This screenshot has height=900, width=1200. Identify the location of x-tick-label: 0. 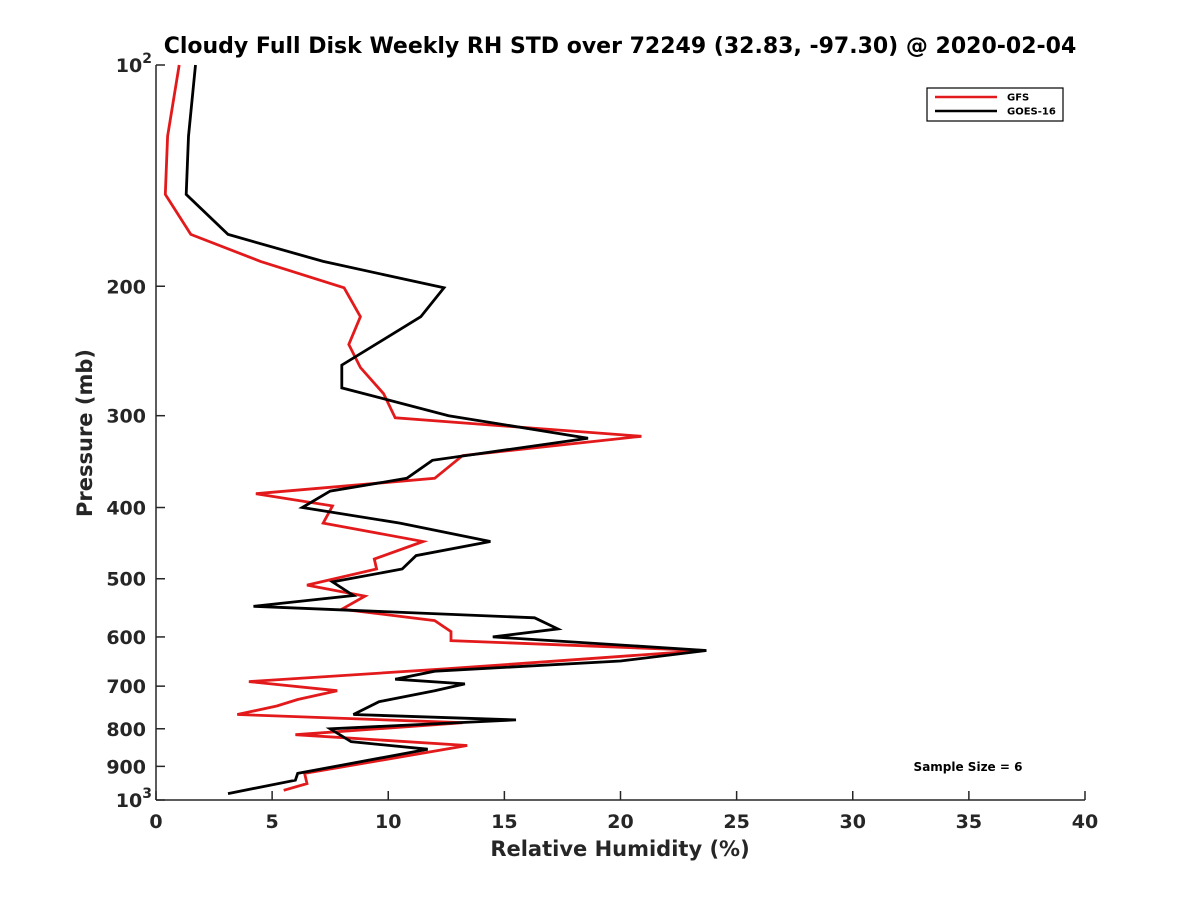
(155, 822).